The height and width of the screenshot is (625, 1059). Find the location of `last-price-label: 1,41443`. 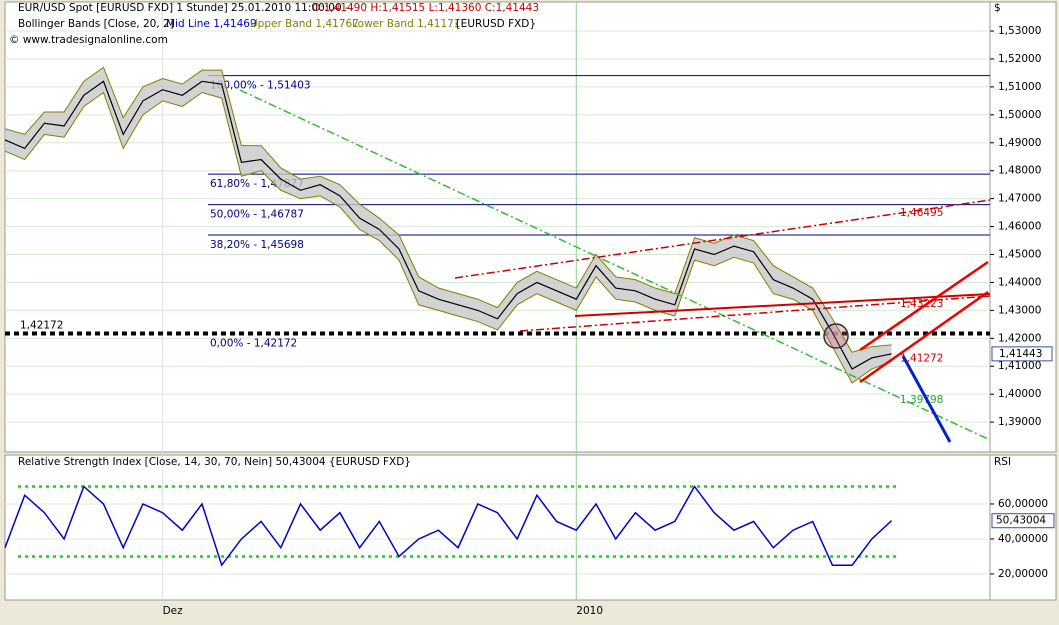

last-price-label: 1,41443 is located at coordinates (1020, 354).